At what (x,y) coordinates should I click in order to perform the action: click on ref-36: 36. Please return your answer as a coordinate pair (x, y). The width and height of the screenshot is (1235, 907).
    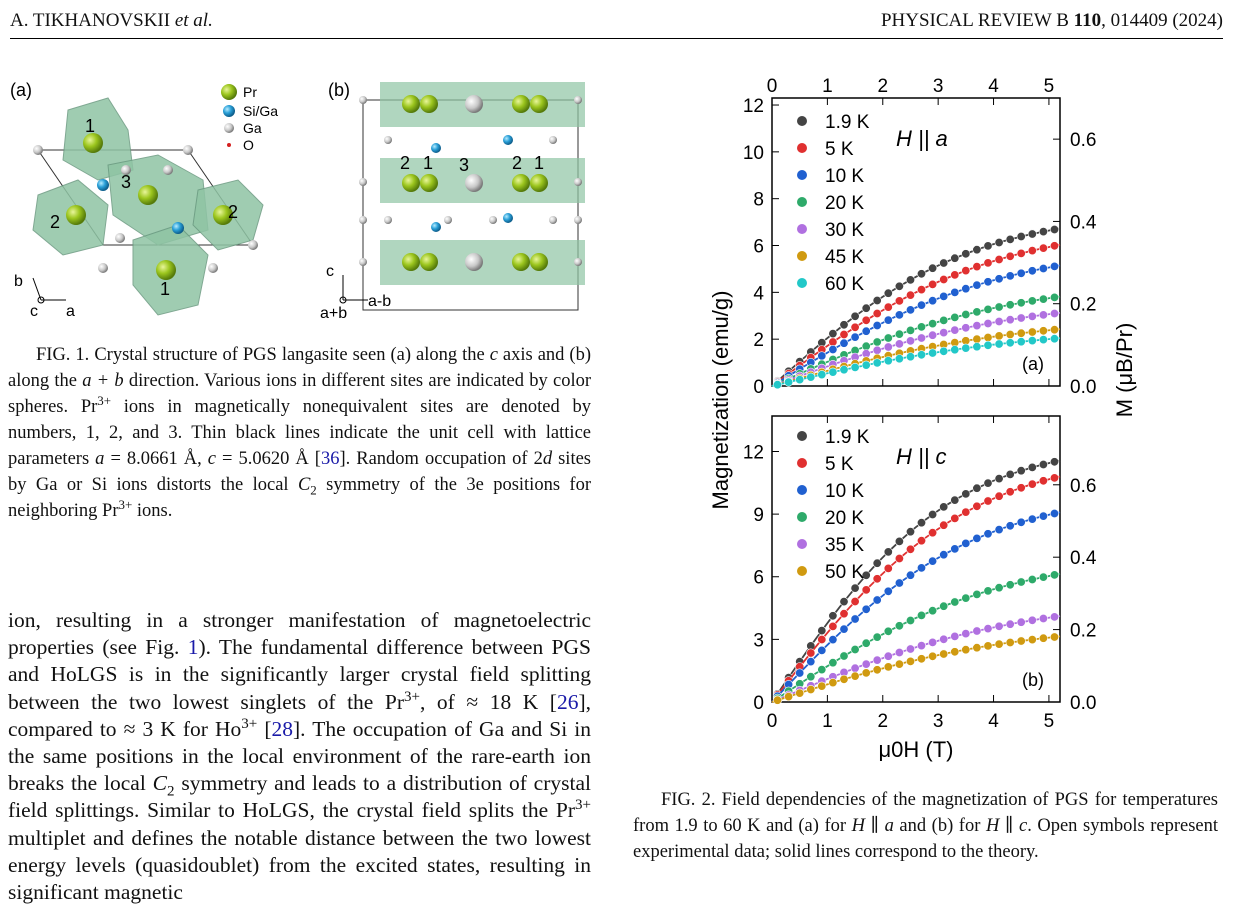
    Looking at the image, I should click on (330, 459).